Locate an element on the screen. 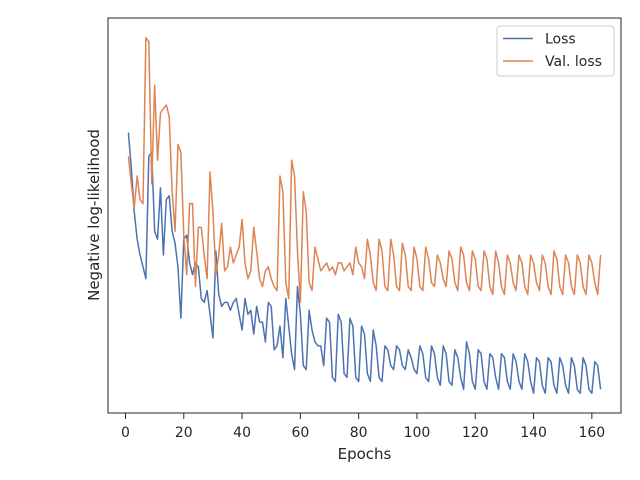 This screenshot has height=480, width=640. x-tick-label: 140 is located at coordinates (533, 433).